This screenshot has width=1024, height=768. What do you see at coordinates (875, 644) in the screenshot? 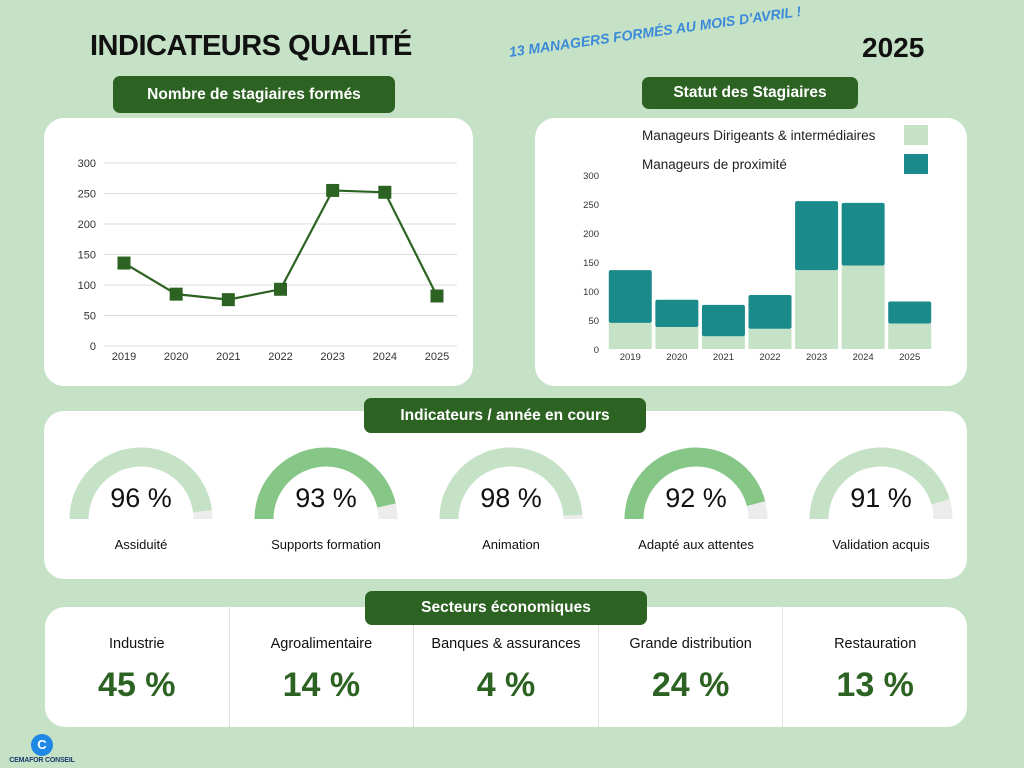
I see `sector-name: Restauration` at bounding box center [875, 644].